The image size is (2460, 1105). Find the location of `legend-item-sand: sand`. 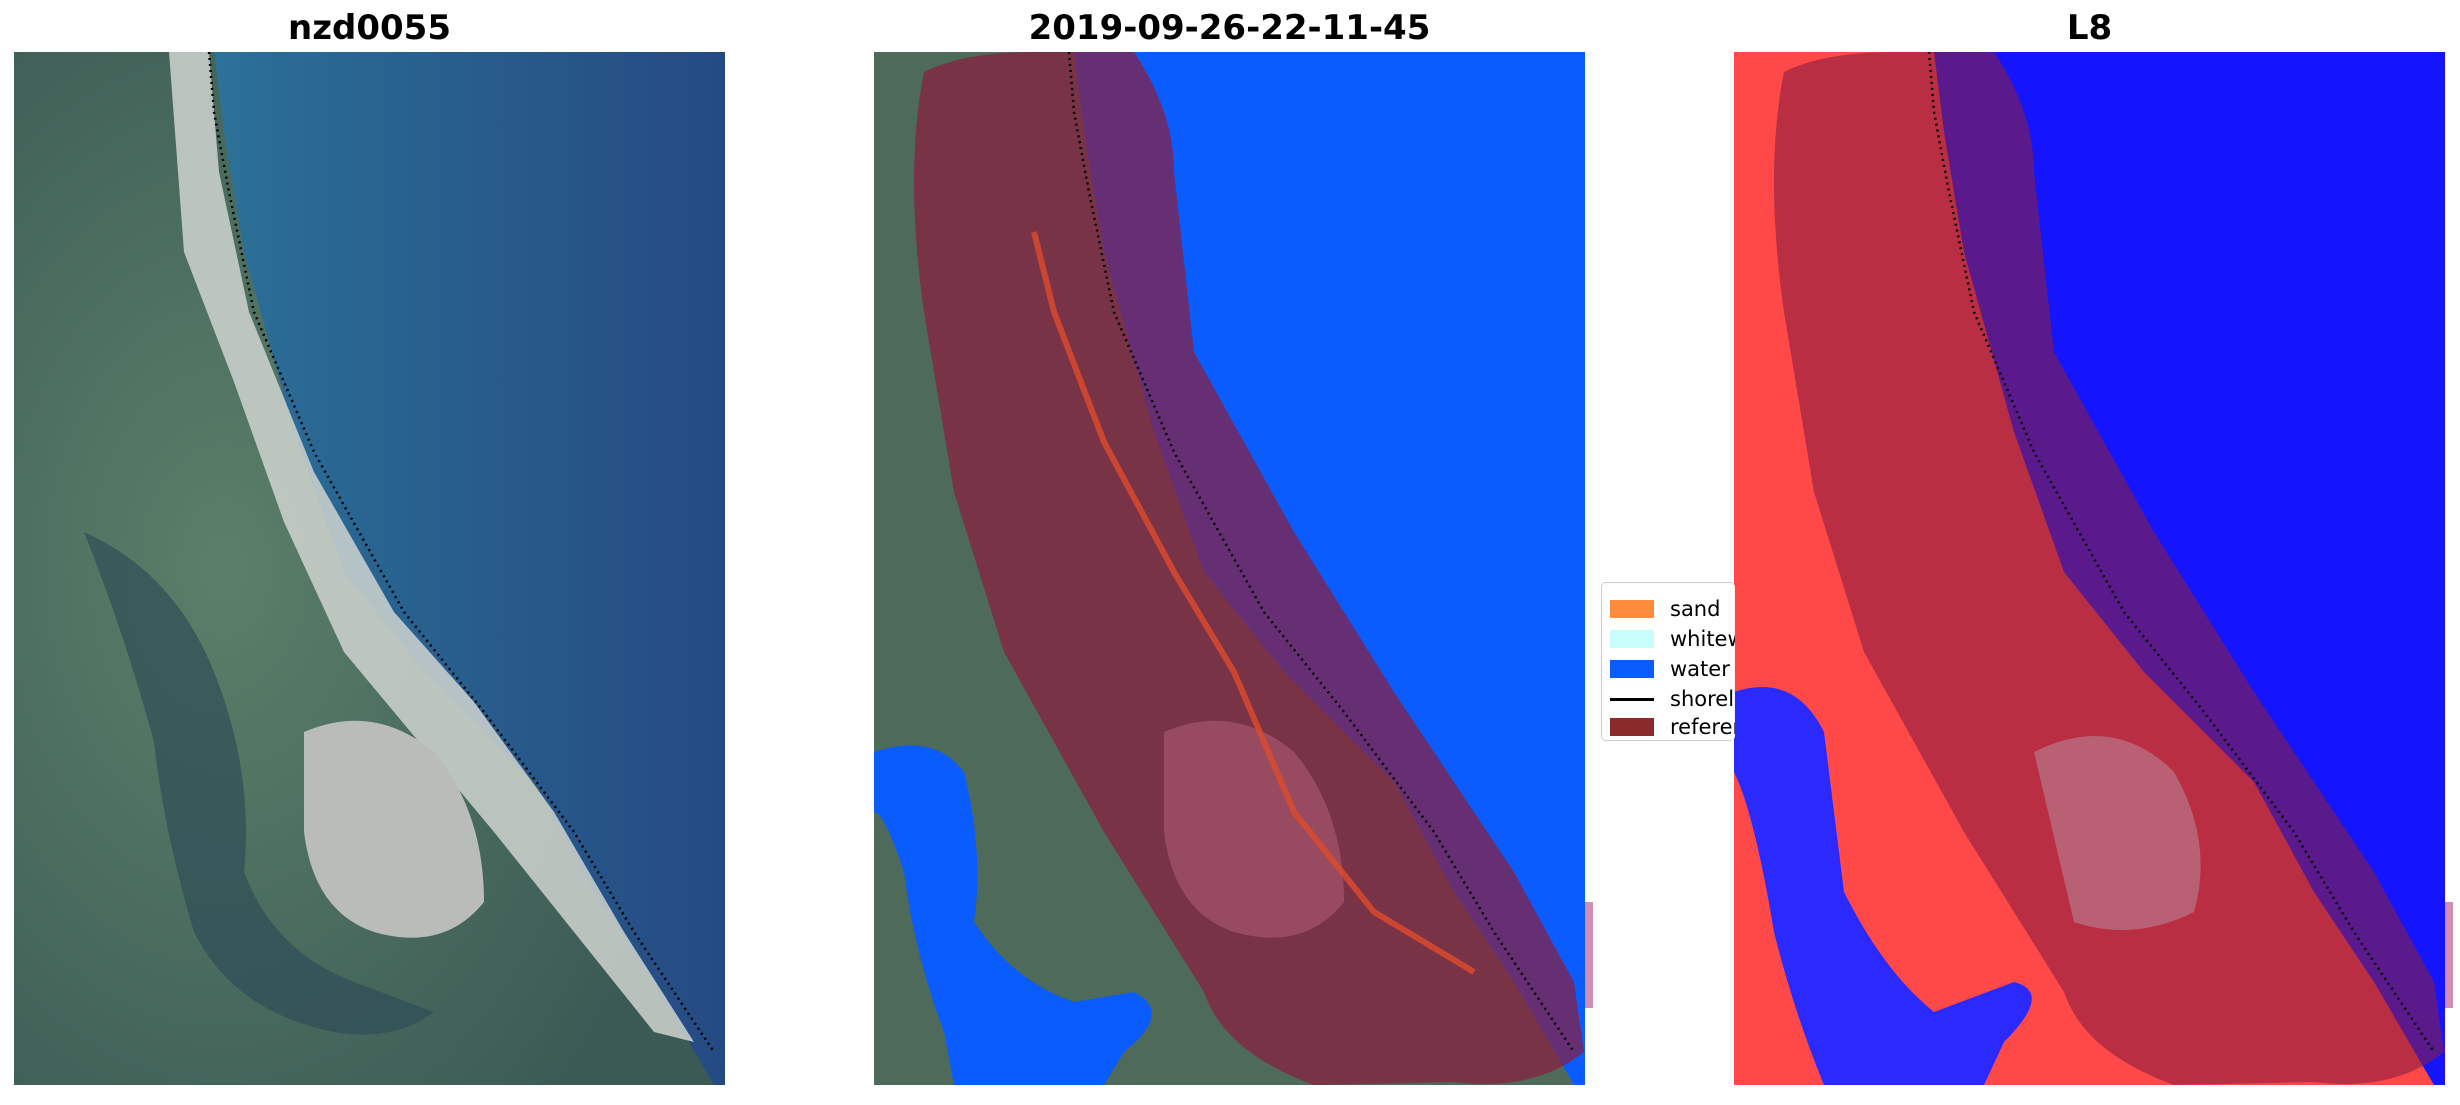

legend-item-sand: sand is located at coordinates (1665, 609).